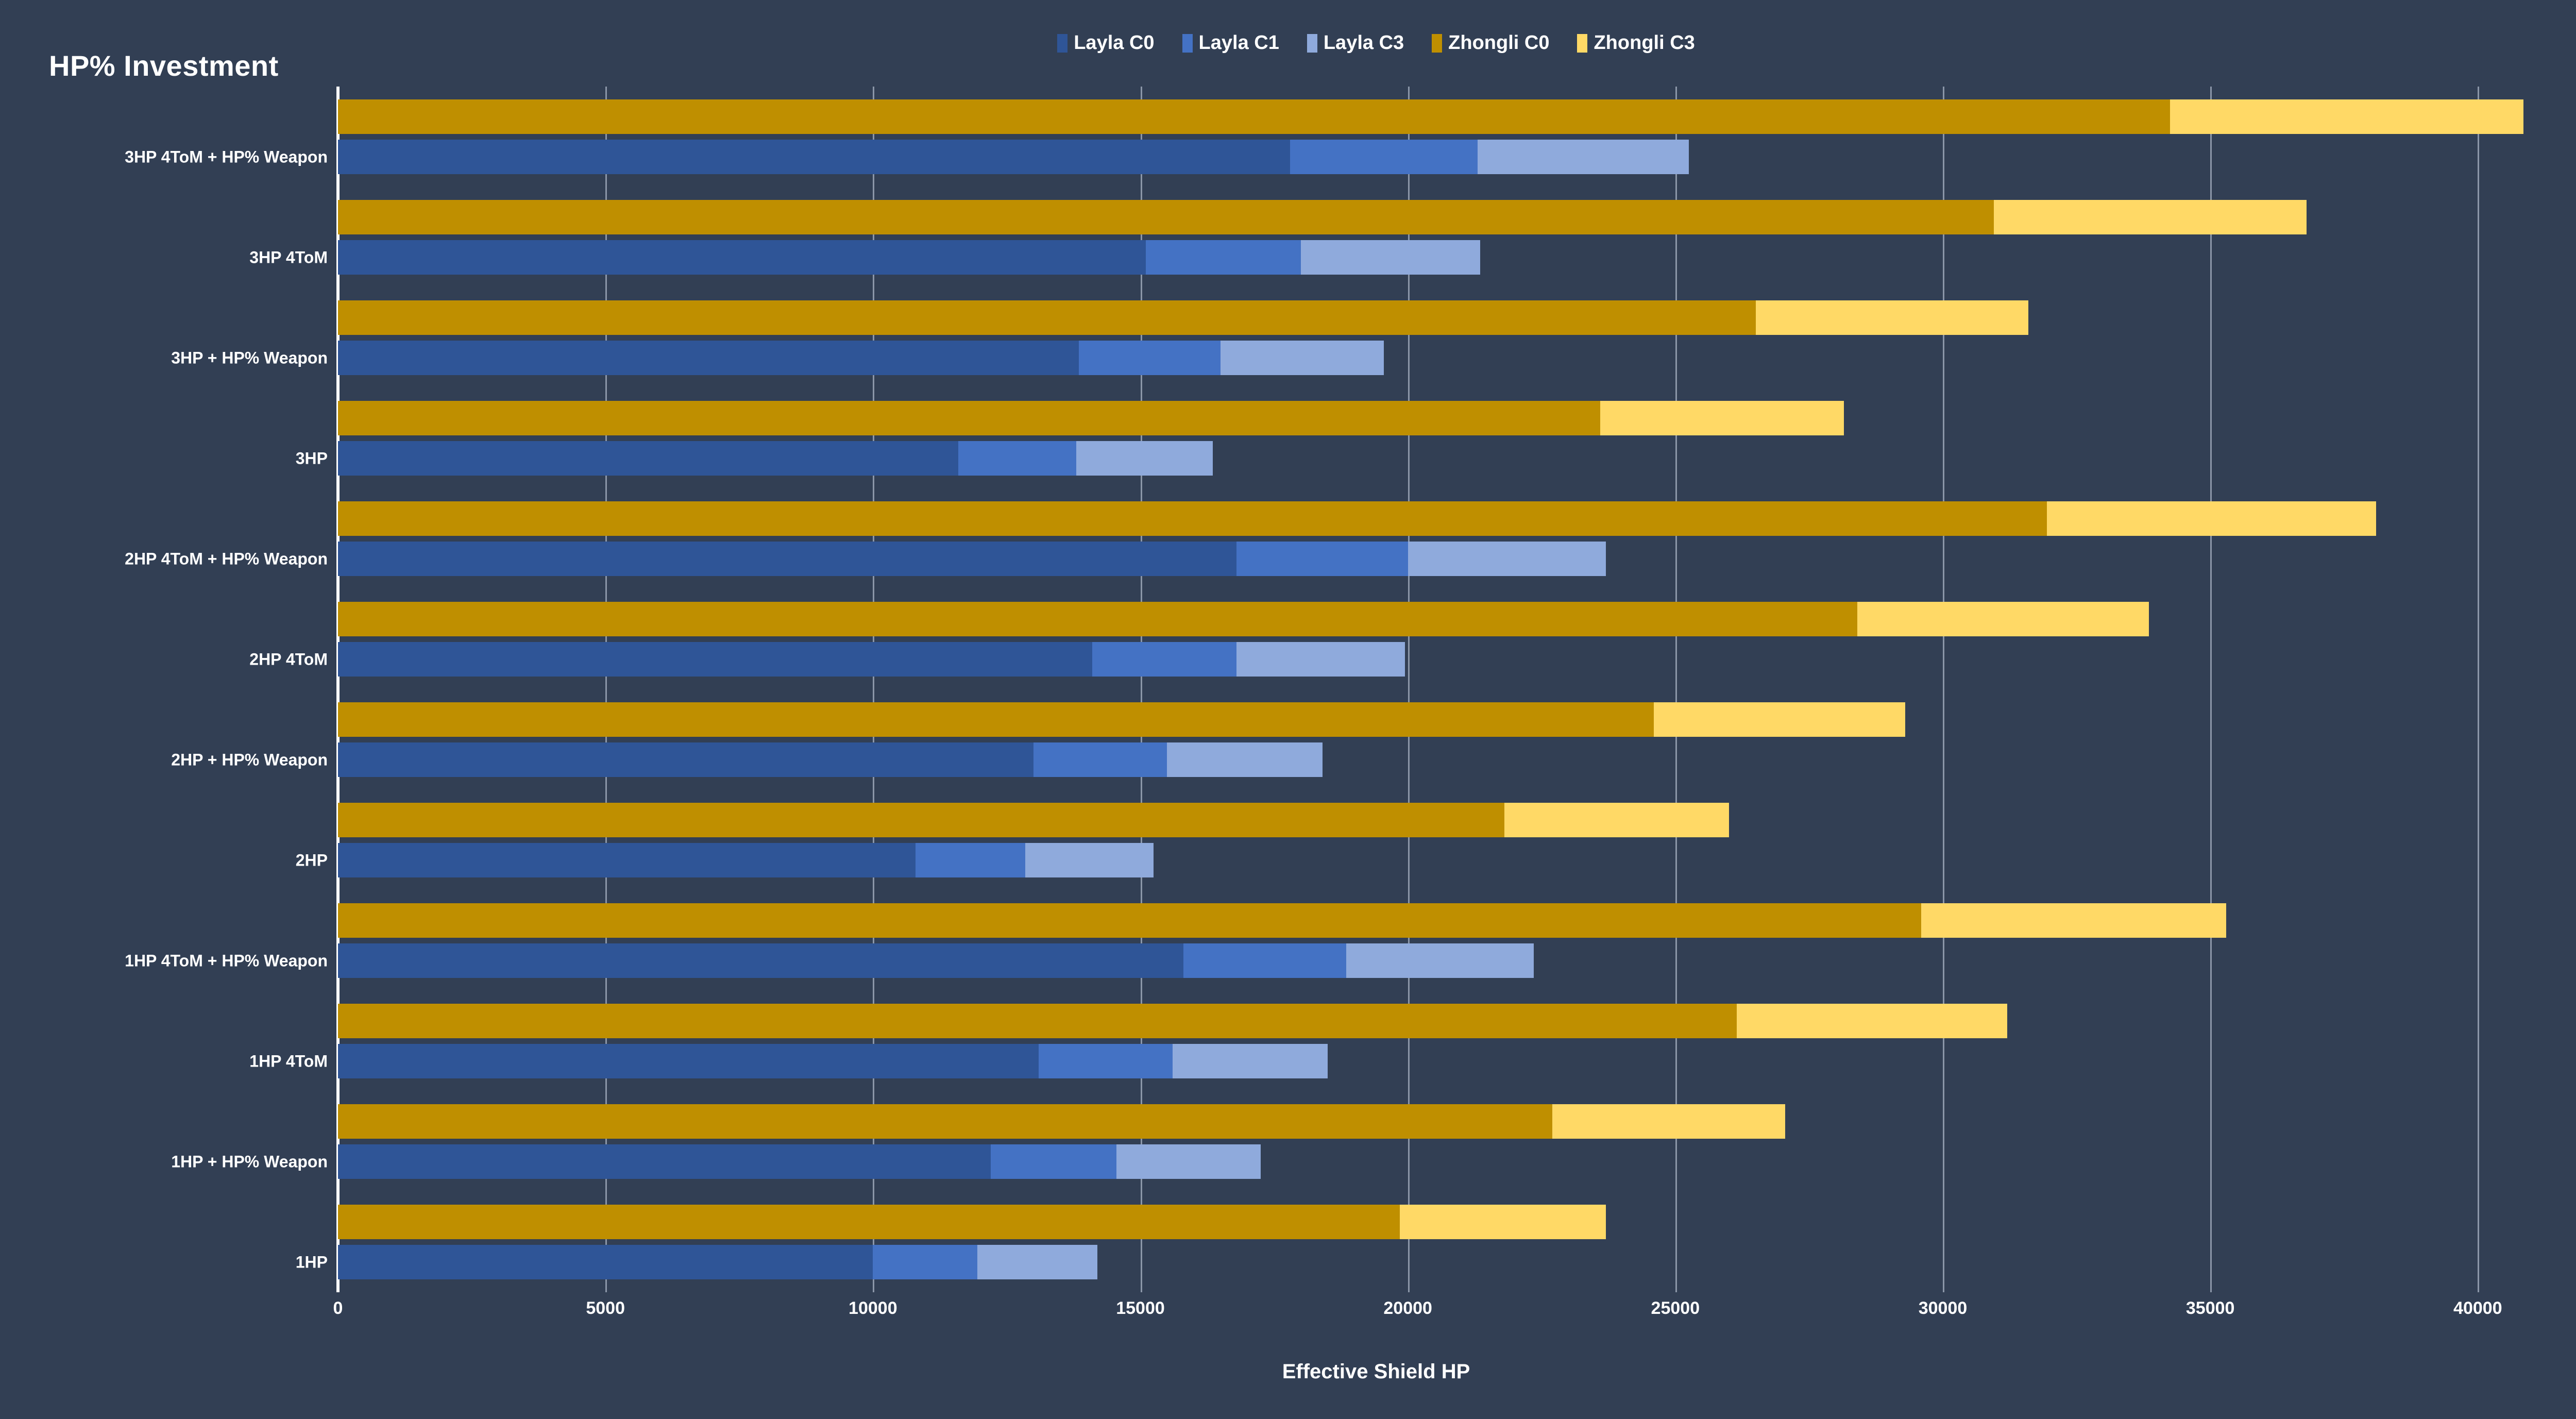 The height and width of the screenshot is (1419, 2576). What do you see at coordinates (311, 860) in the screenshot?
I see `y-axis-label: 2HP` at bounding box center [311, 860].